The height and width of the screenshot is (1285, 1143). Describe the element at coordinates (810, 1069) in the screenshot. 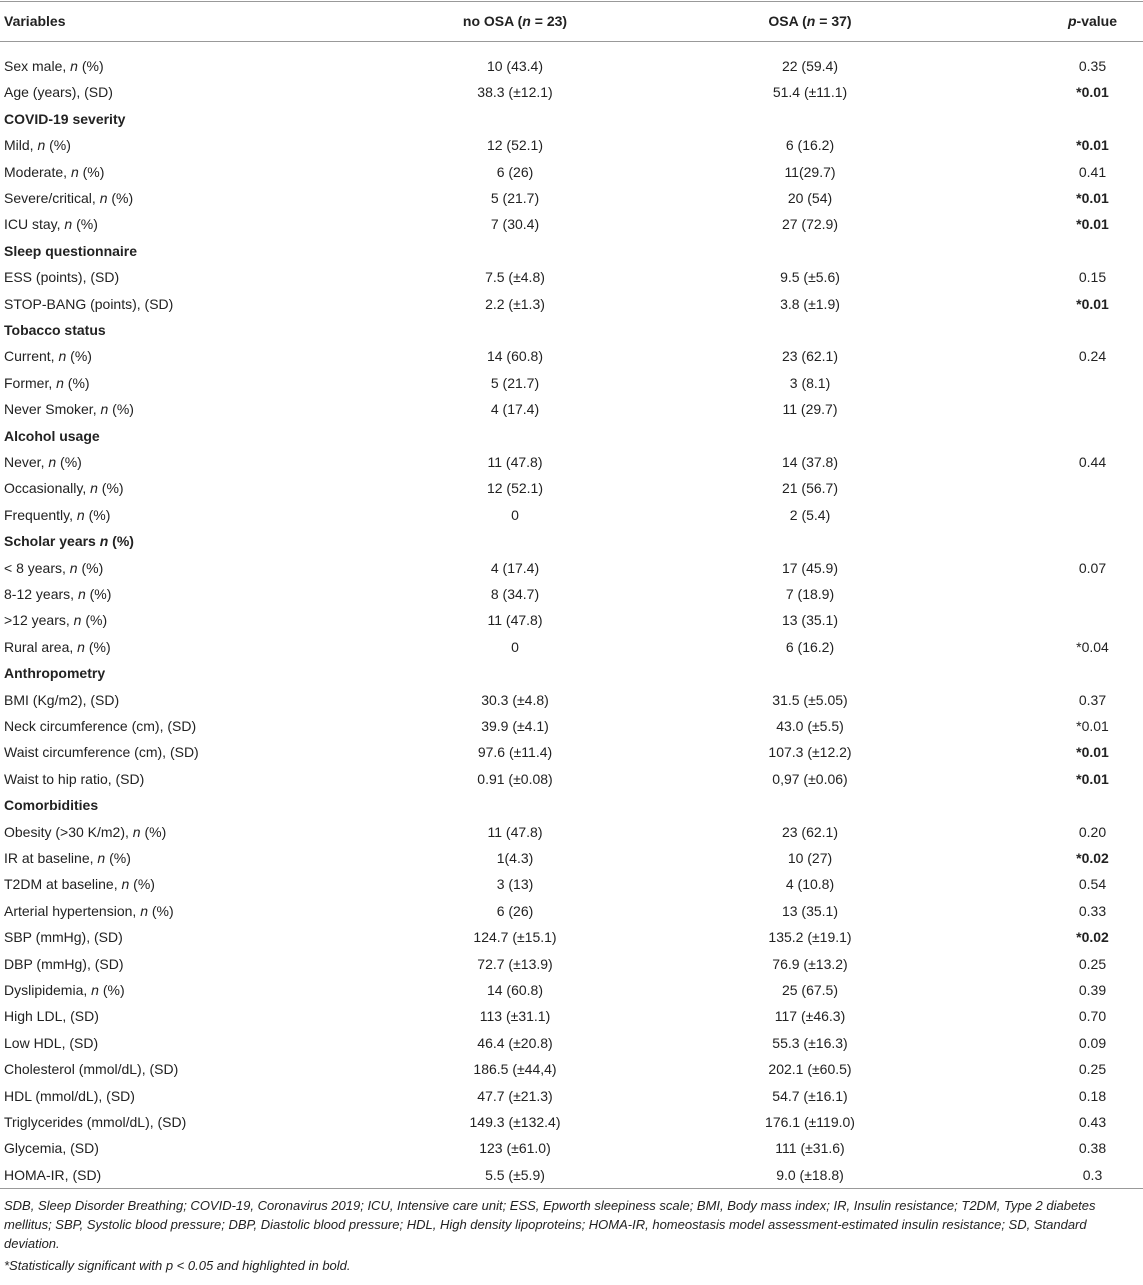

I see `cell-value: 202.1 (±60.5)` at that location.